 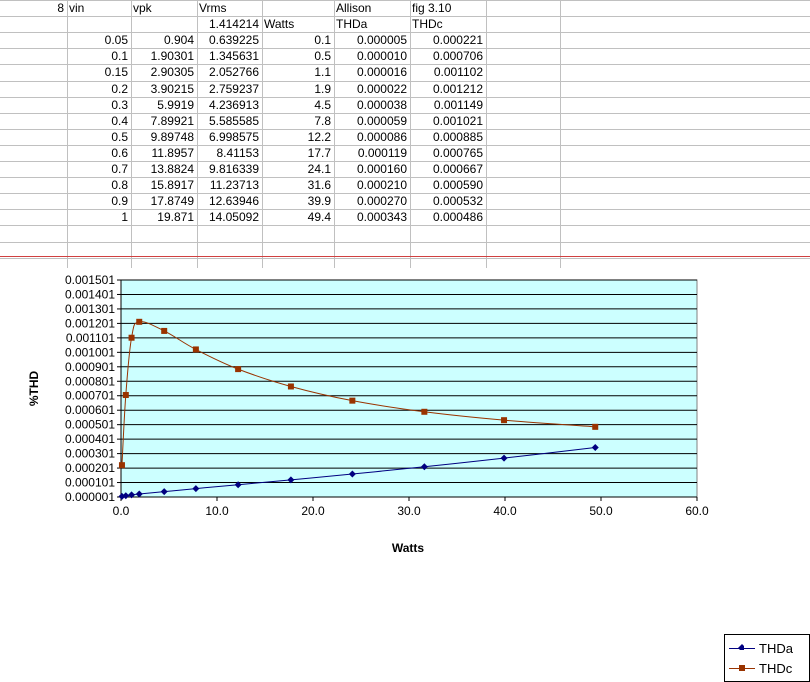 What do you see at coordinates (457, 40) in the screenshot?
I see `sheet-cell: 0.000221` at bounding box center [457, 40].